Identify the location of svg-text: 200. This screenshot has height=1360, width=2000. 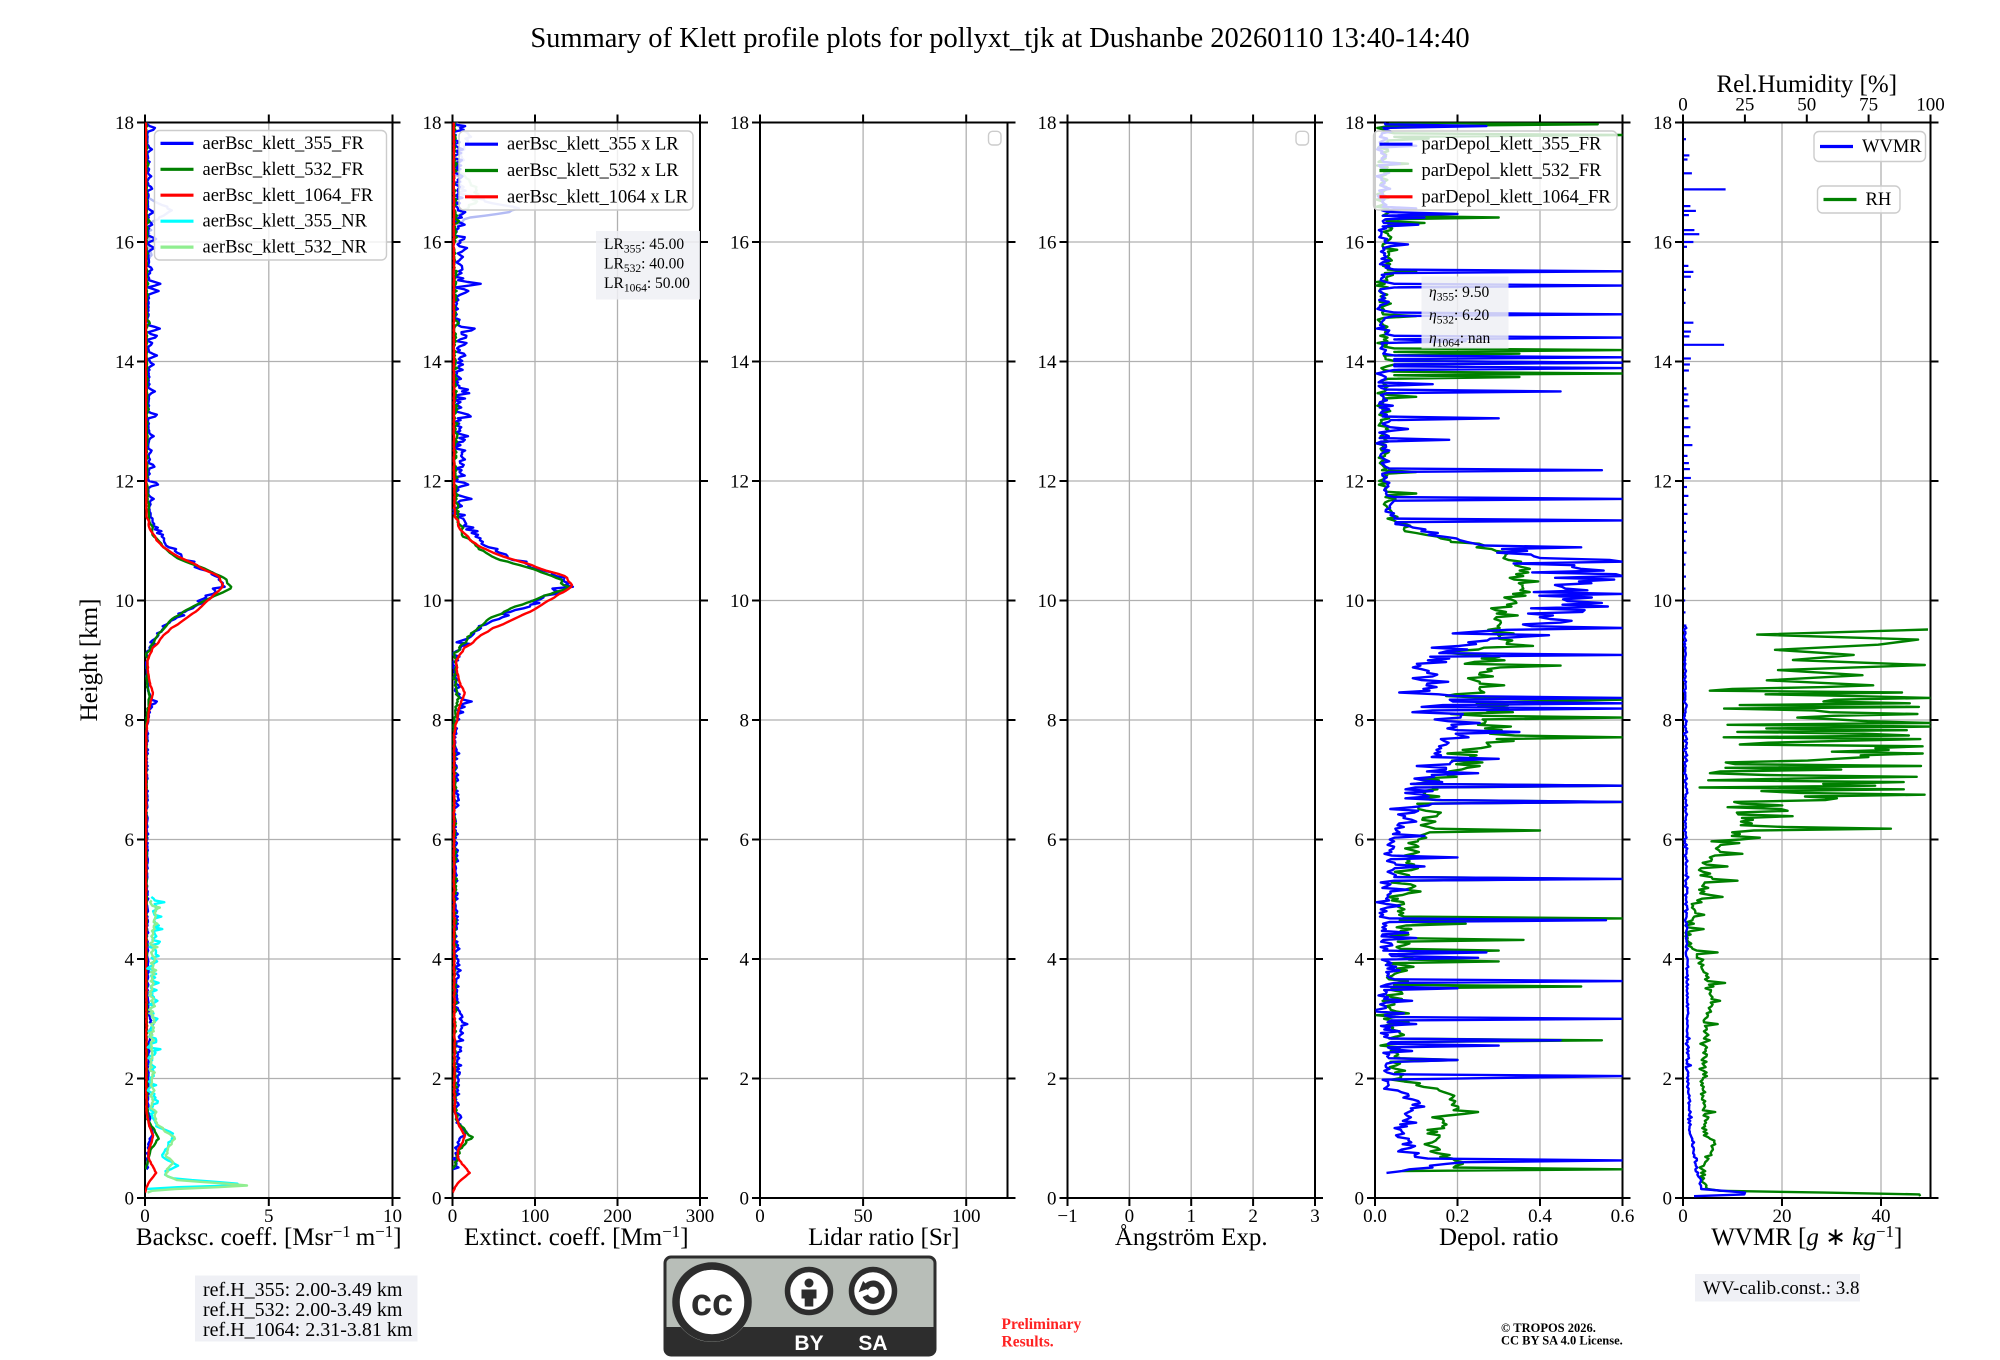
(617, 1216).